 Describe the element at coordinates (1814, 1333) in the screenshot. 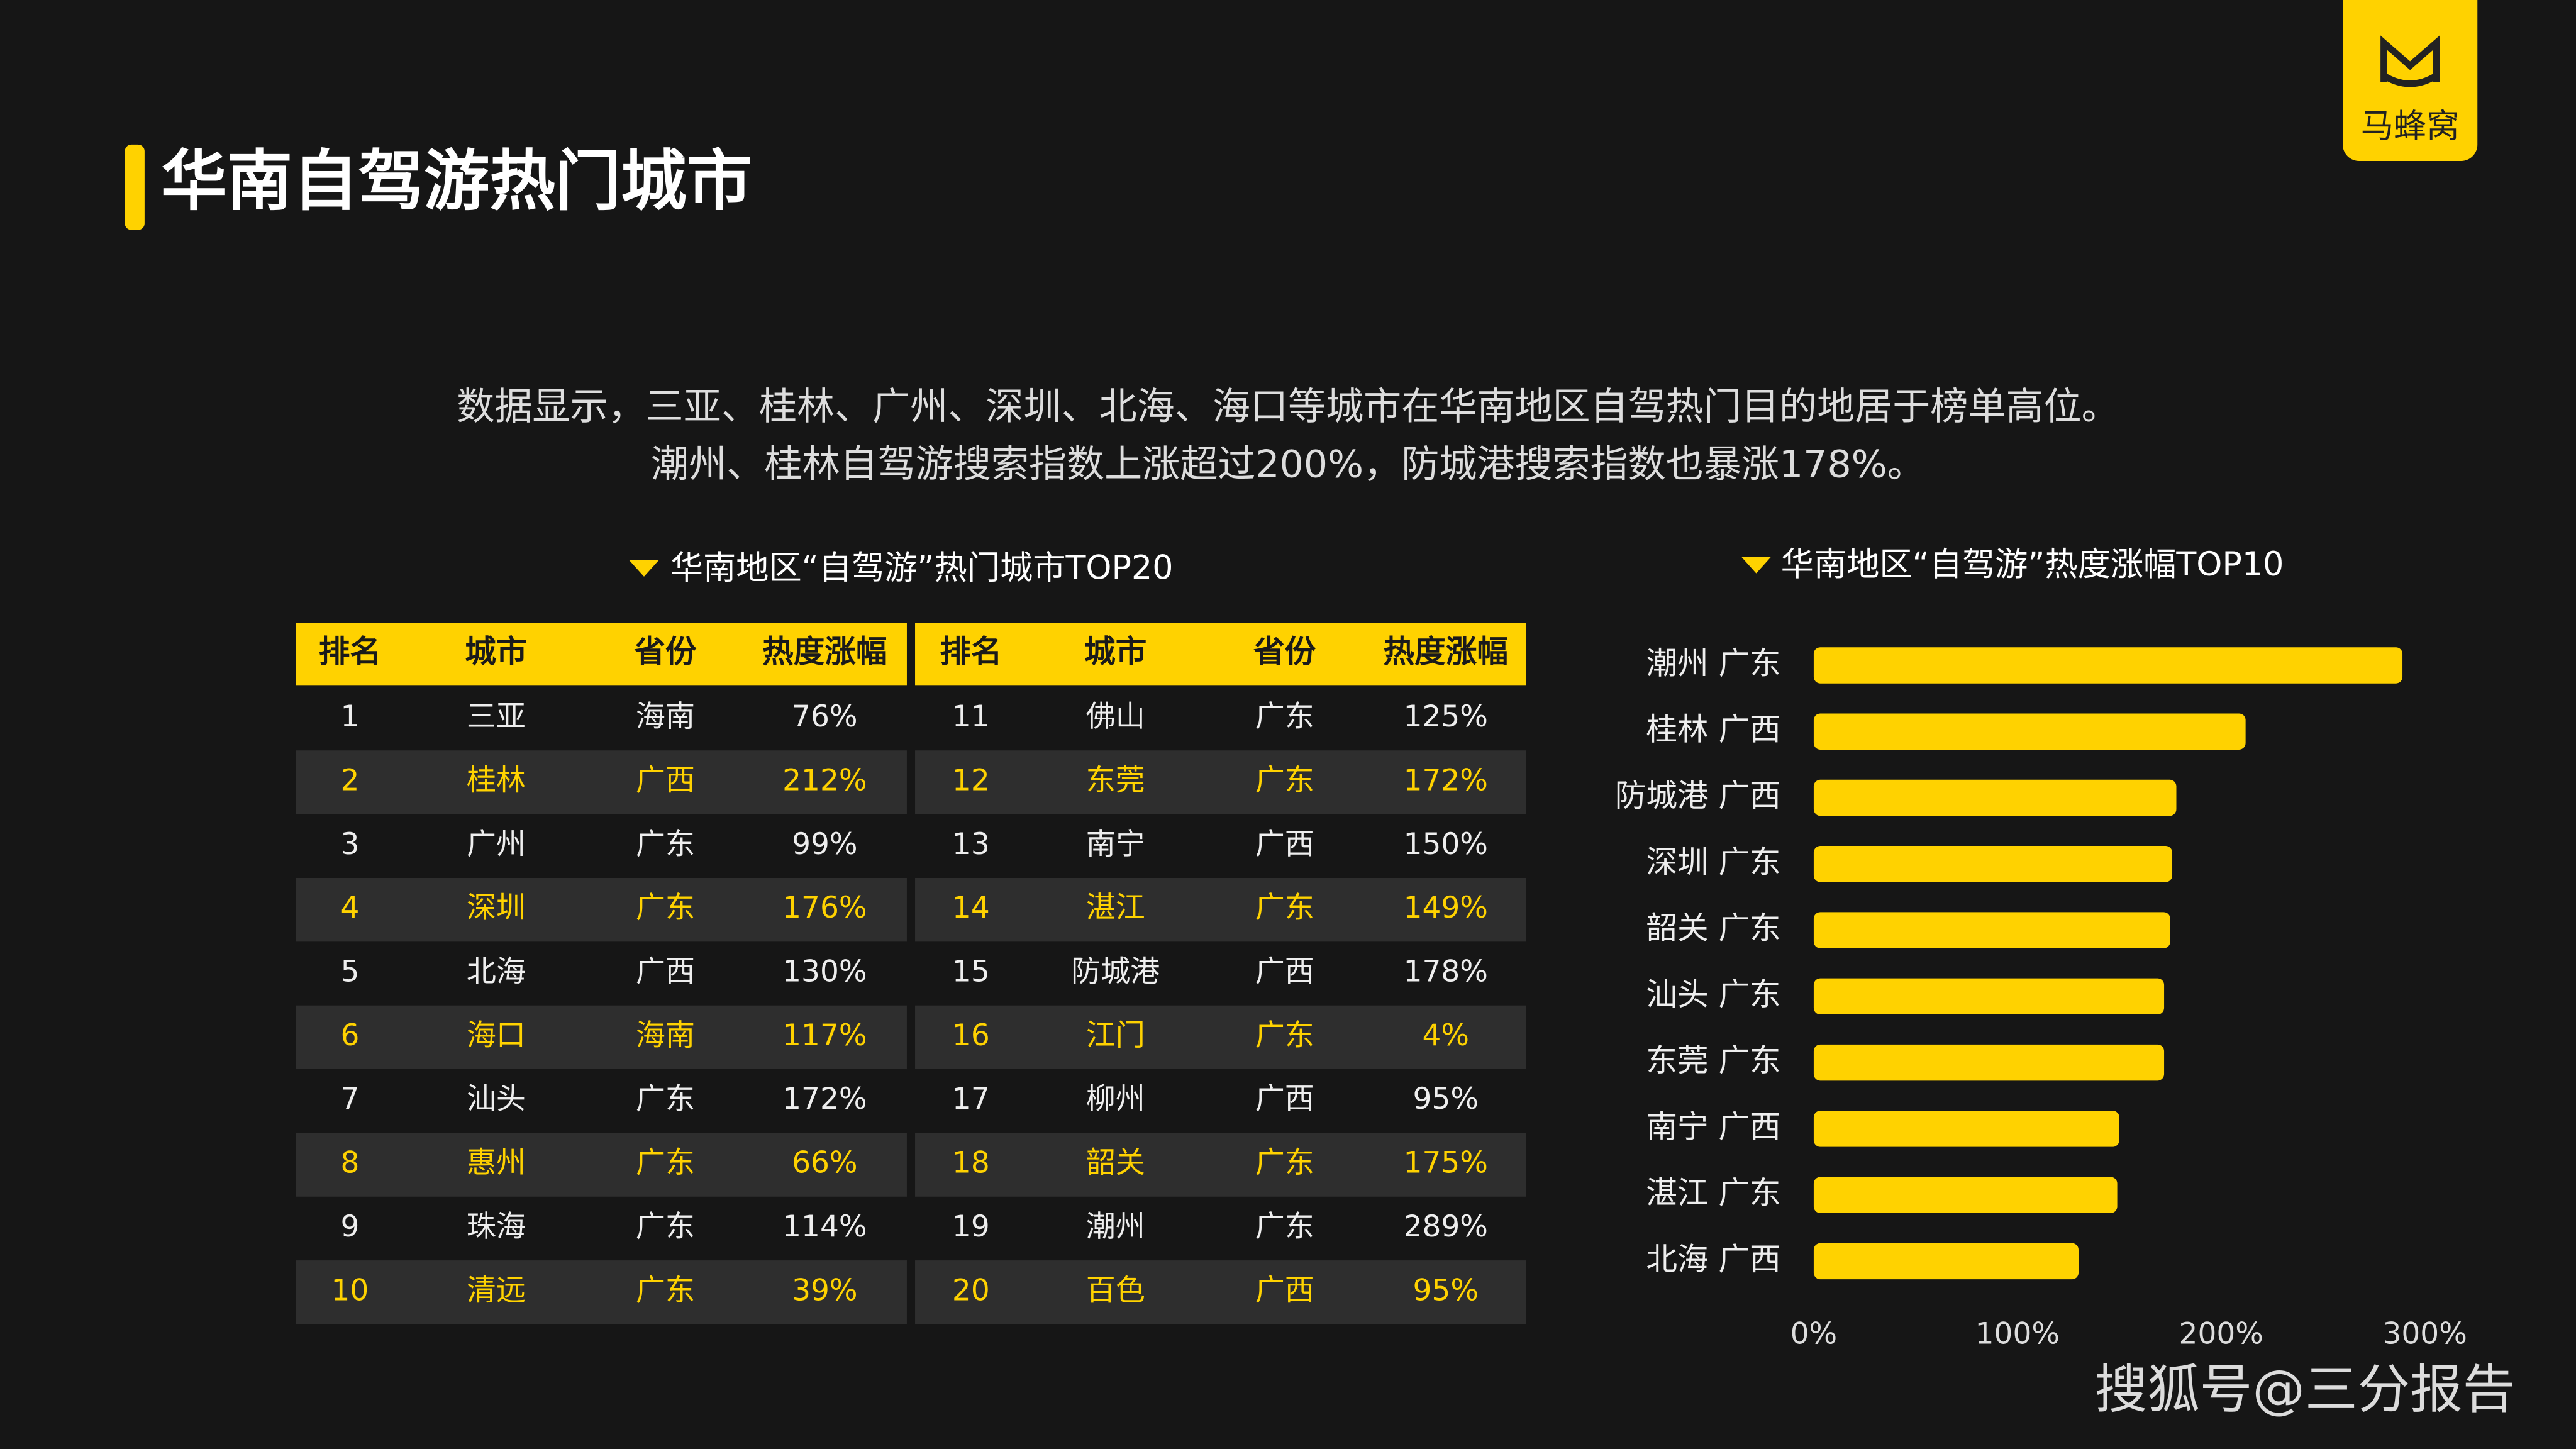

I see `x-tick-label: 0%` at that location.